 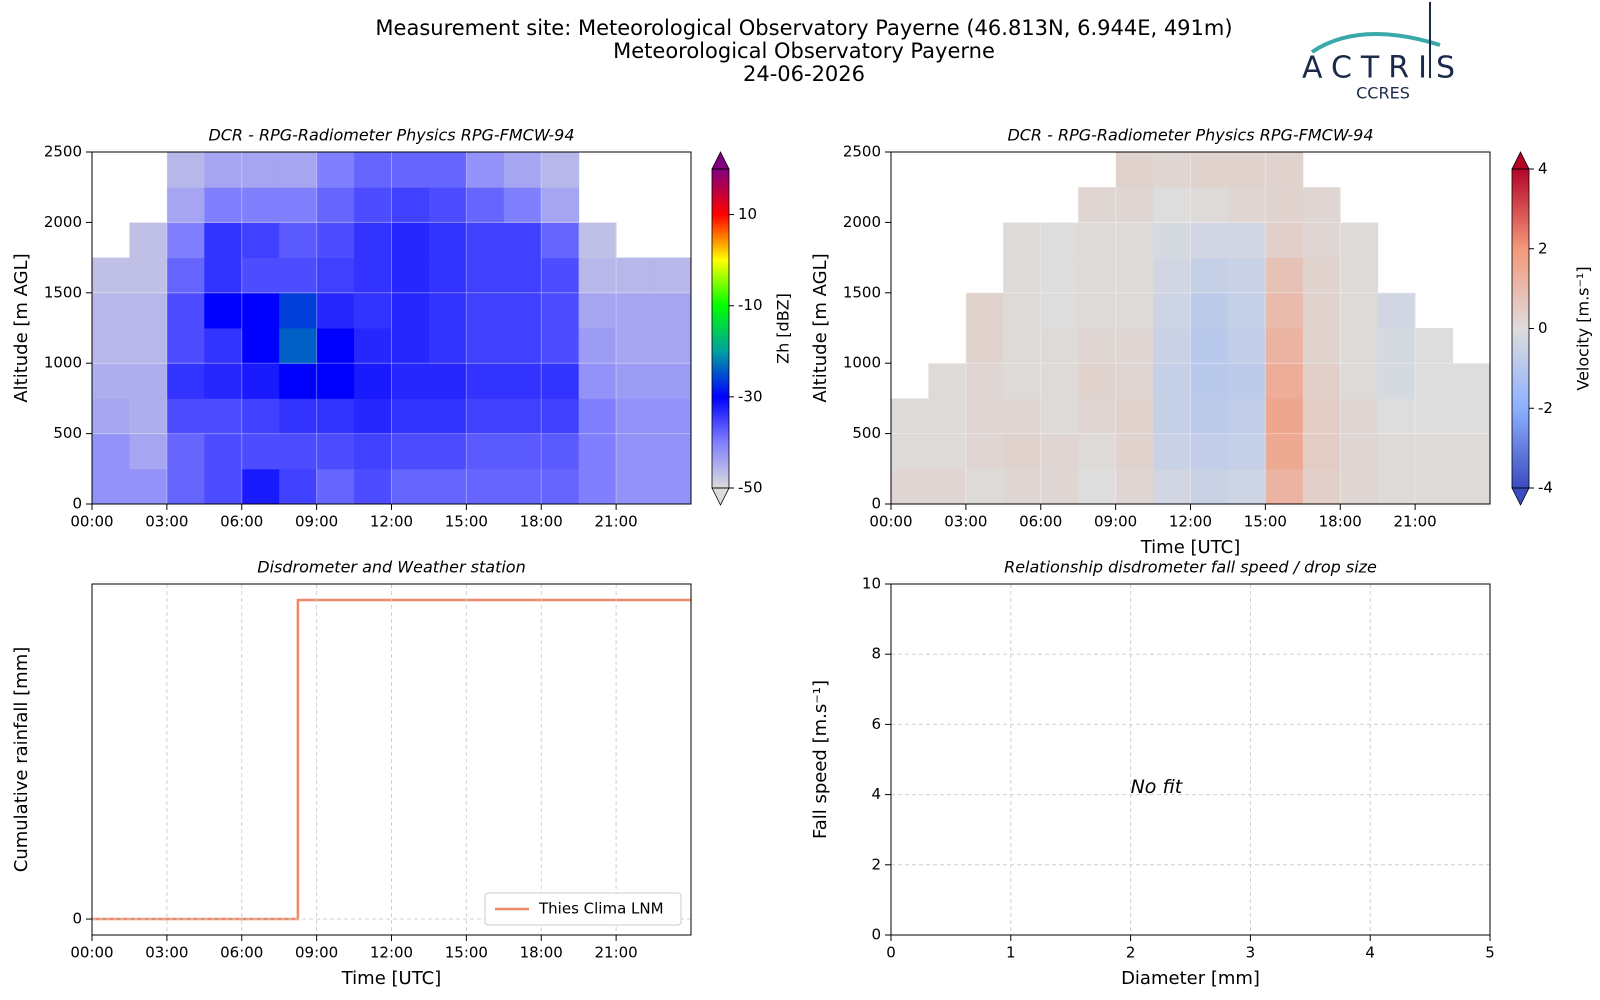 What do you see at coordinates (820, 759) in the screenshot?
I see `y-axis-label: Fall speed [m.s⁻¹]` at bounding box center [820, 759].